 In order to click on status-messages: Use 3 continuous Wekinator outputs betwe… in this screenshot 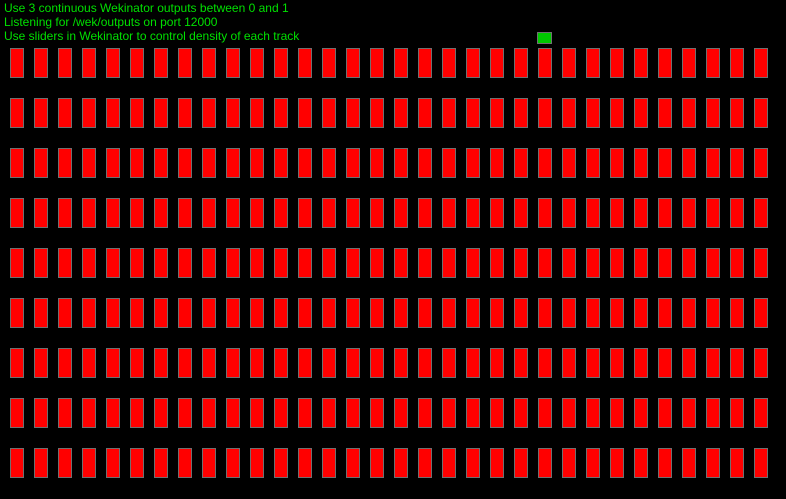, I will do `click(151, 22)`.